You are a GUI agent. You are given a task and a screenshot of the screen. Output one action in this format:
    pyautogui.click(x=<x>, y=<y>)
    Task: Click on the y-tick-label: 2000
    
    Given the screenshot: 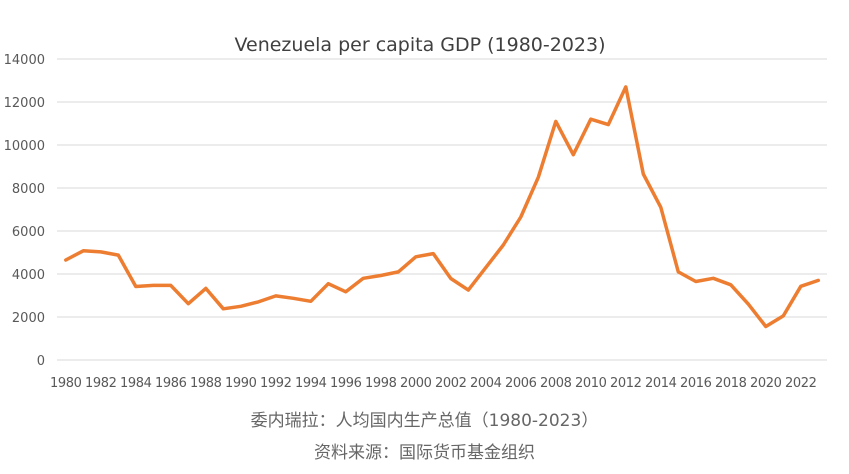 What is the action you would take?
    pyautogui.click(x=28, y=318)
    